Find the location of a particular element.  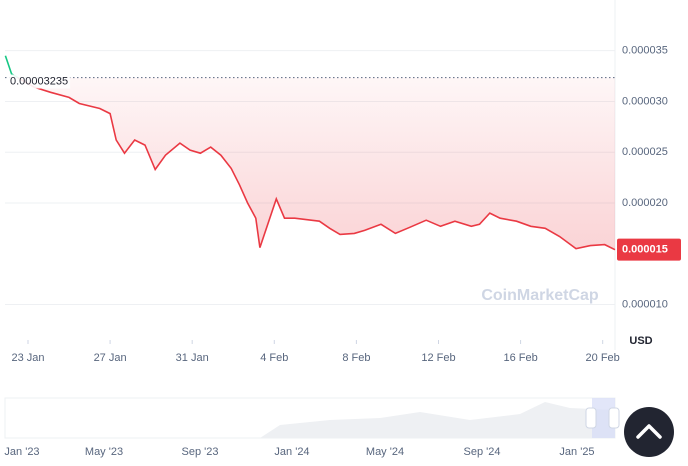

x-tick-label: 12 Feb is located at coordinates (438, 358).